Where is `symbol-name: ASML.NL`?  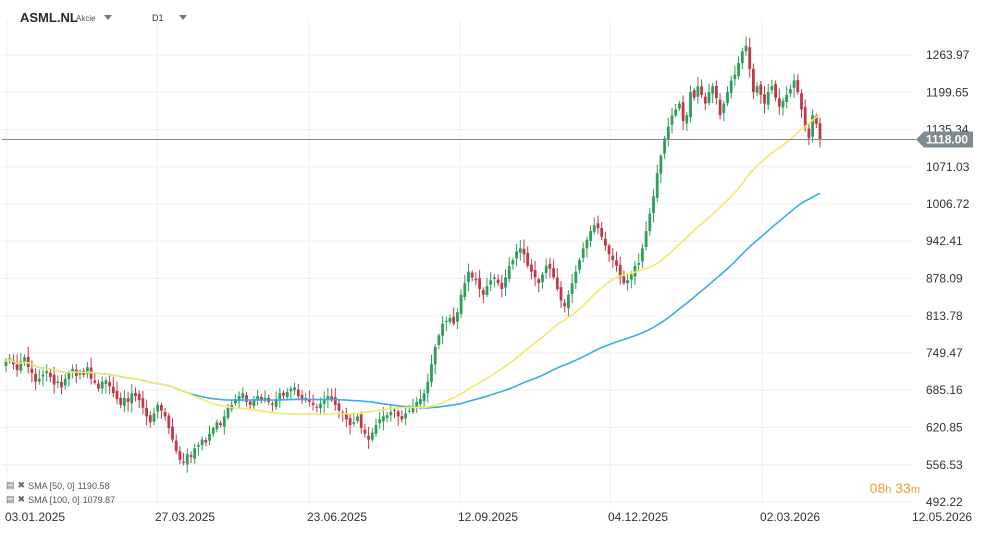 symbol-name: ASML.NL is located at coordinates (49, 17).